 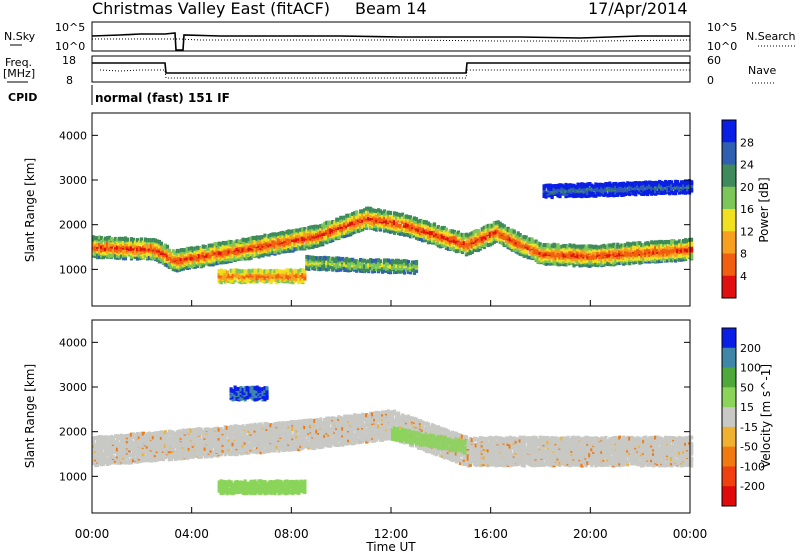 What do you see at coordinates (390, 41) in the screenshot?
I see `nsky-series-line` at bounding box center [390, 41].